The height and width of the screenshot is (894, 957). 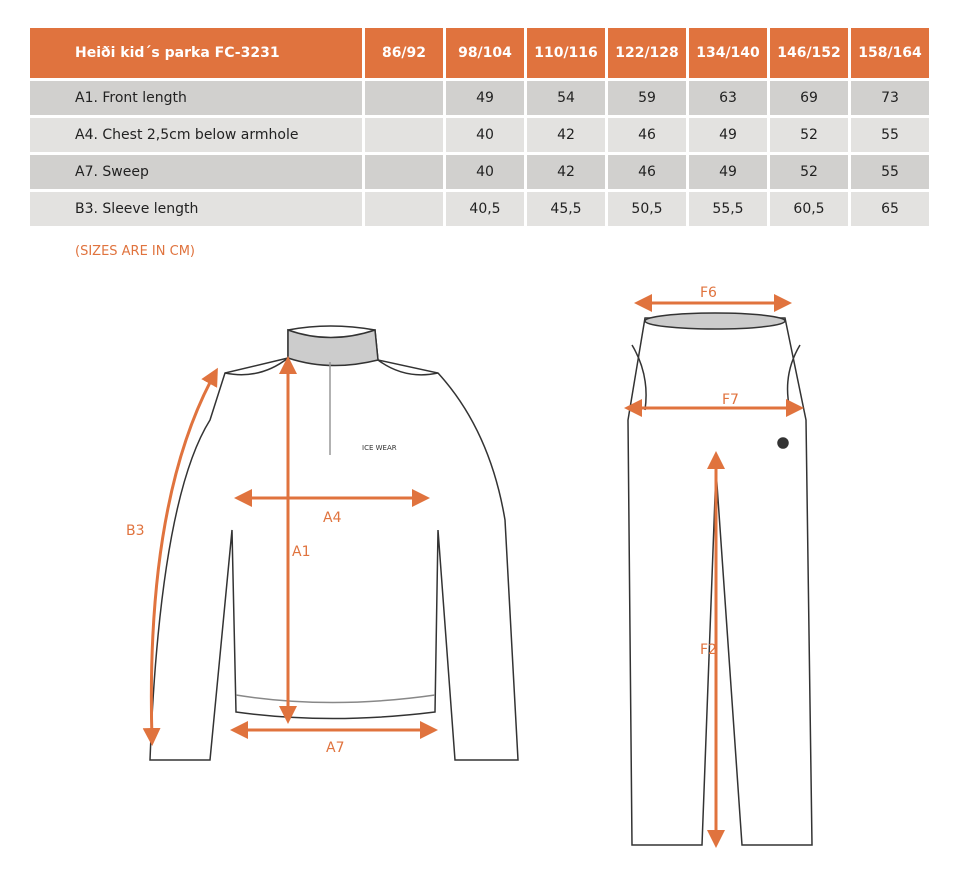 What do you see at coordinates (196, 172) in the screenshot?
I see `measurement-label: A7. Sweep` at bounding box center [196, 172].